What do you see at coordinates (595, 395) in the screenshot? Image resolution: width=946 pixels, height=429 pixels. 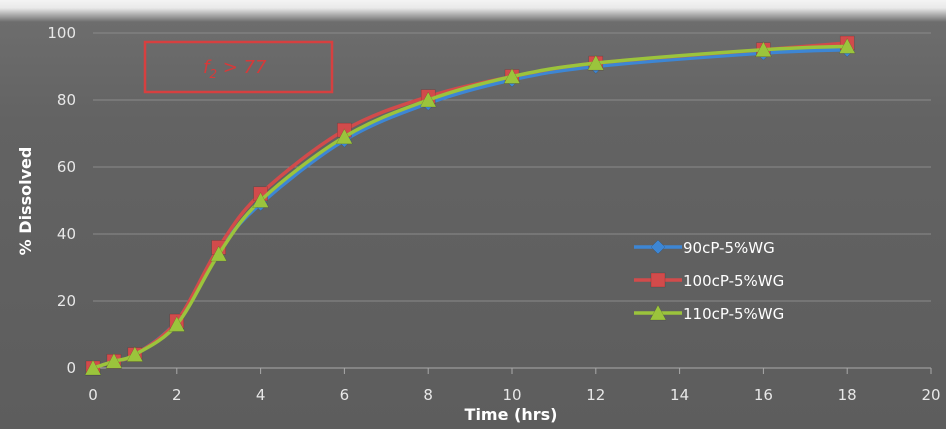 I see `x-tick-label: 12` at bounding box center [595, 395].